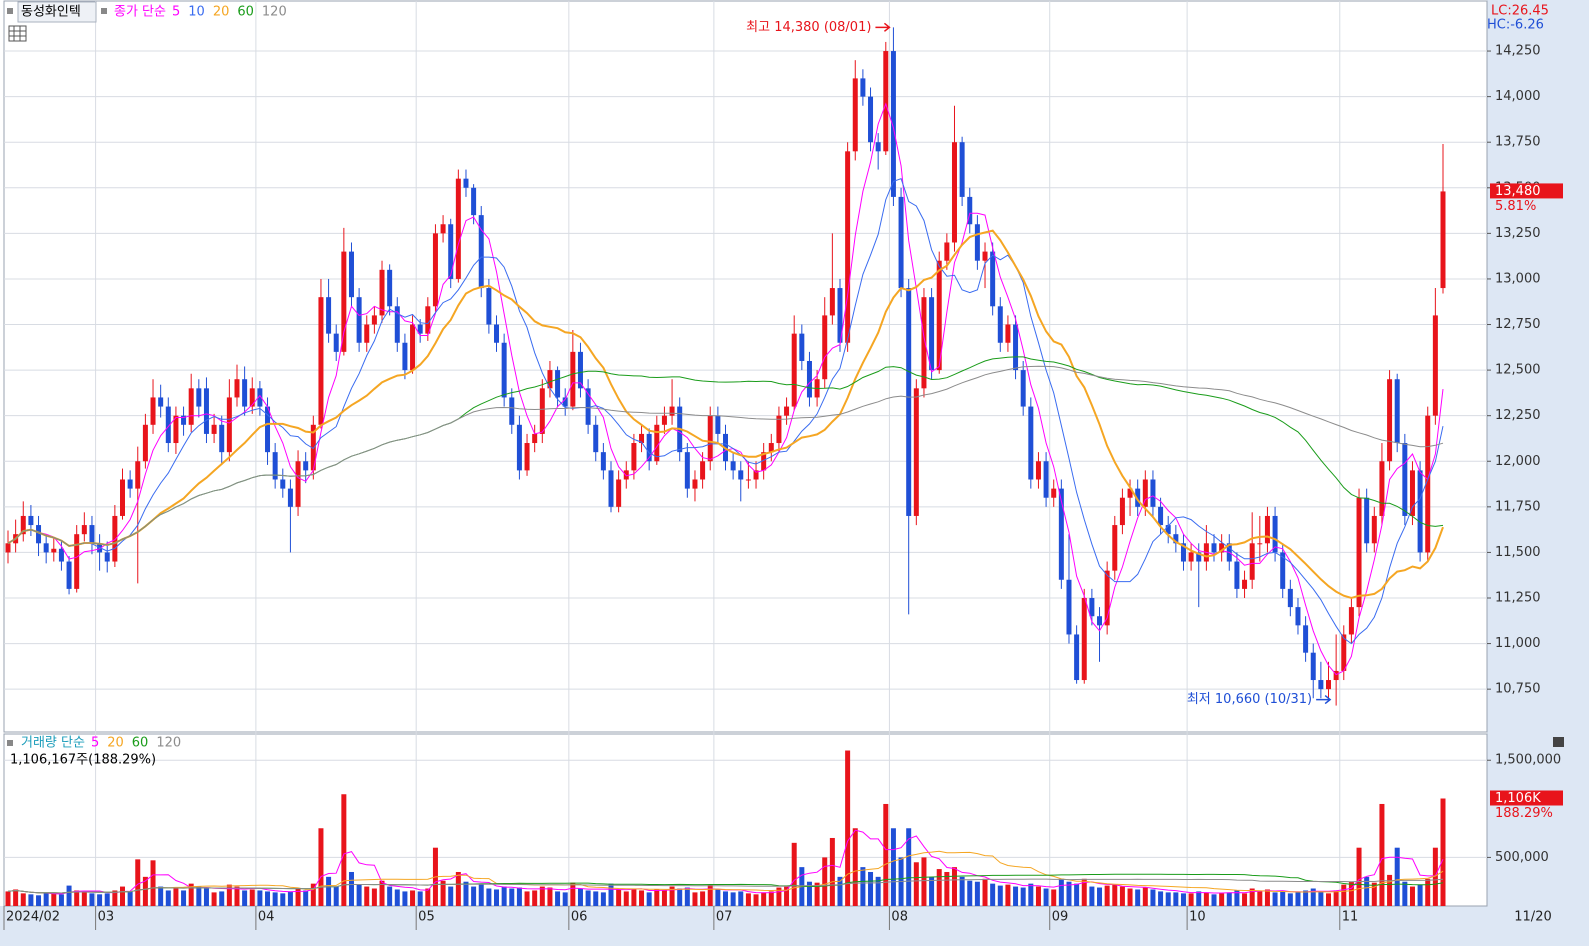 The height and width of the screenshot is (946, 1589). I want to click on x-tick-label: 07, so click(724, 917).